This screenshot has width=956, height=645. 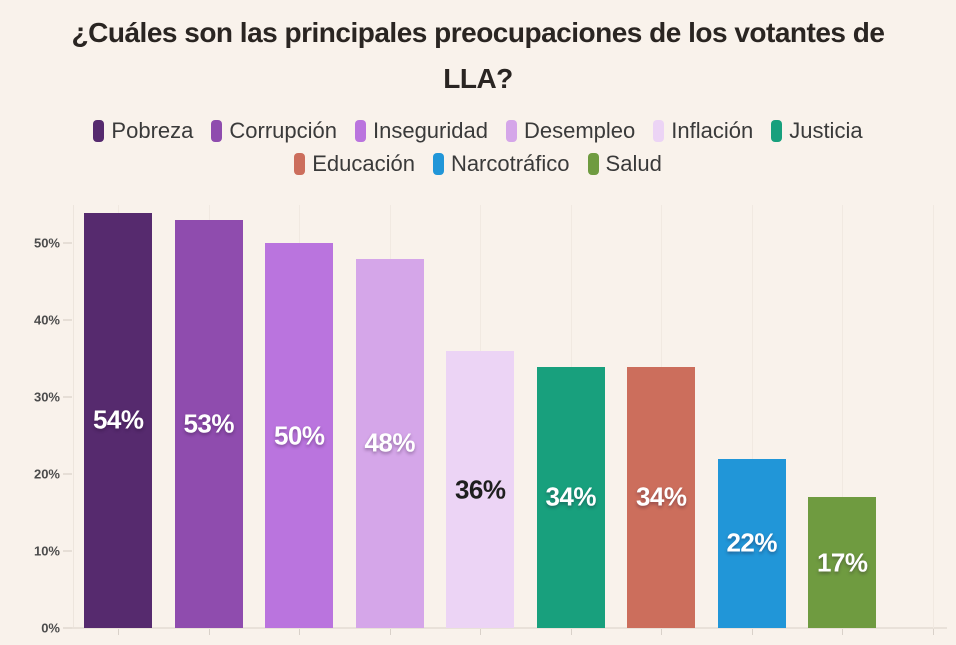 What do you see at coordinates (712, 130) in the screenshot?
I see `legend-item-label: Inflación` at bounding box center [712, 130].